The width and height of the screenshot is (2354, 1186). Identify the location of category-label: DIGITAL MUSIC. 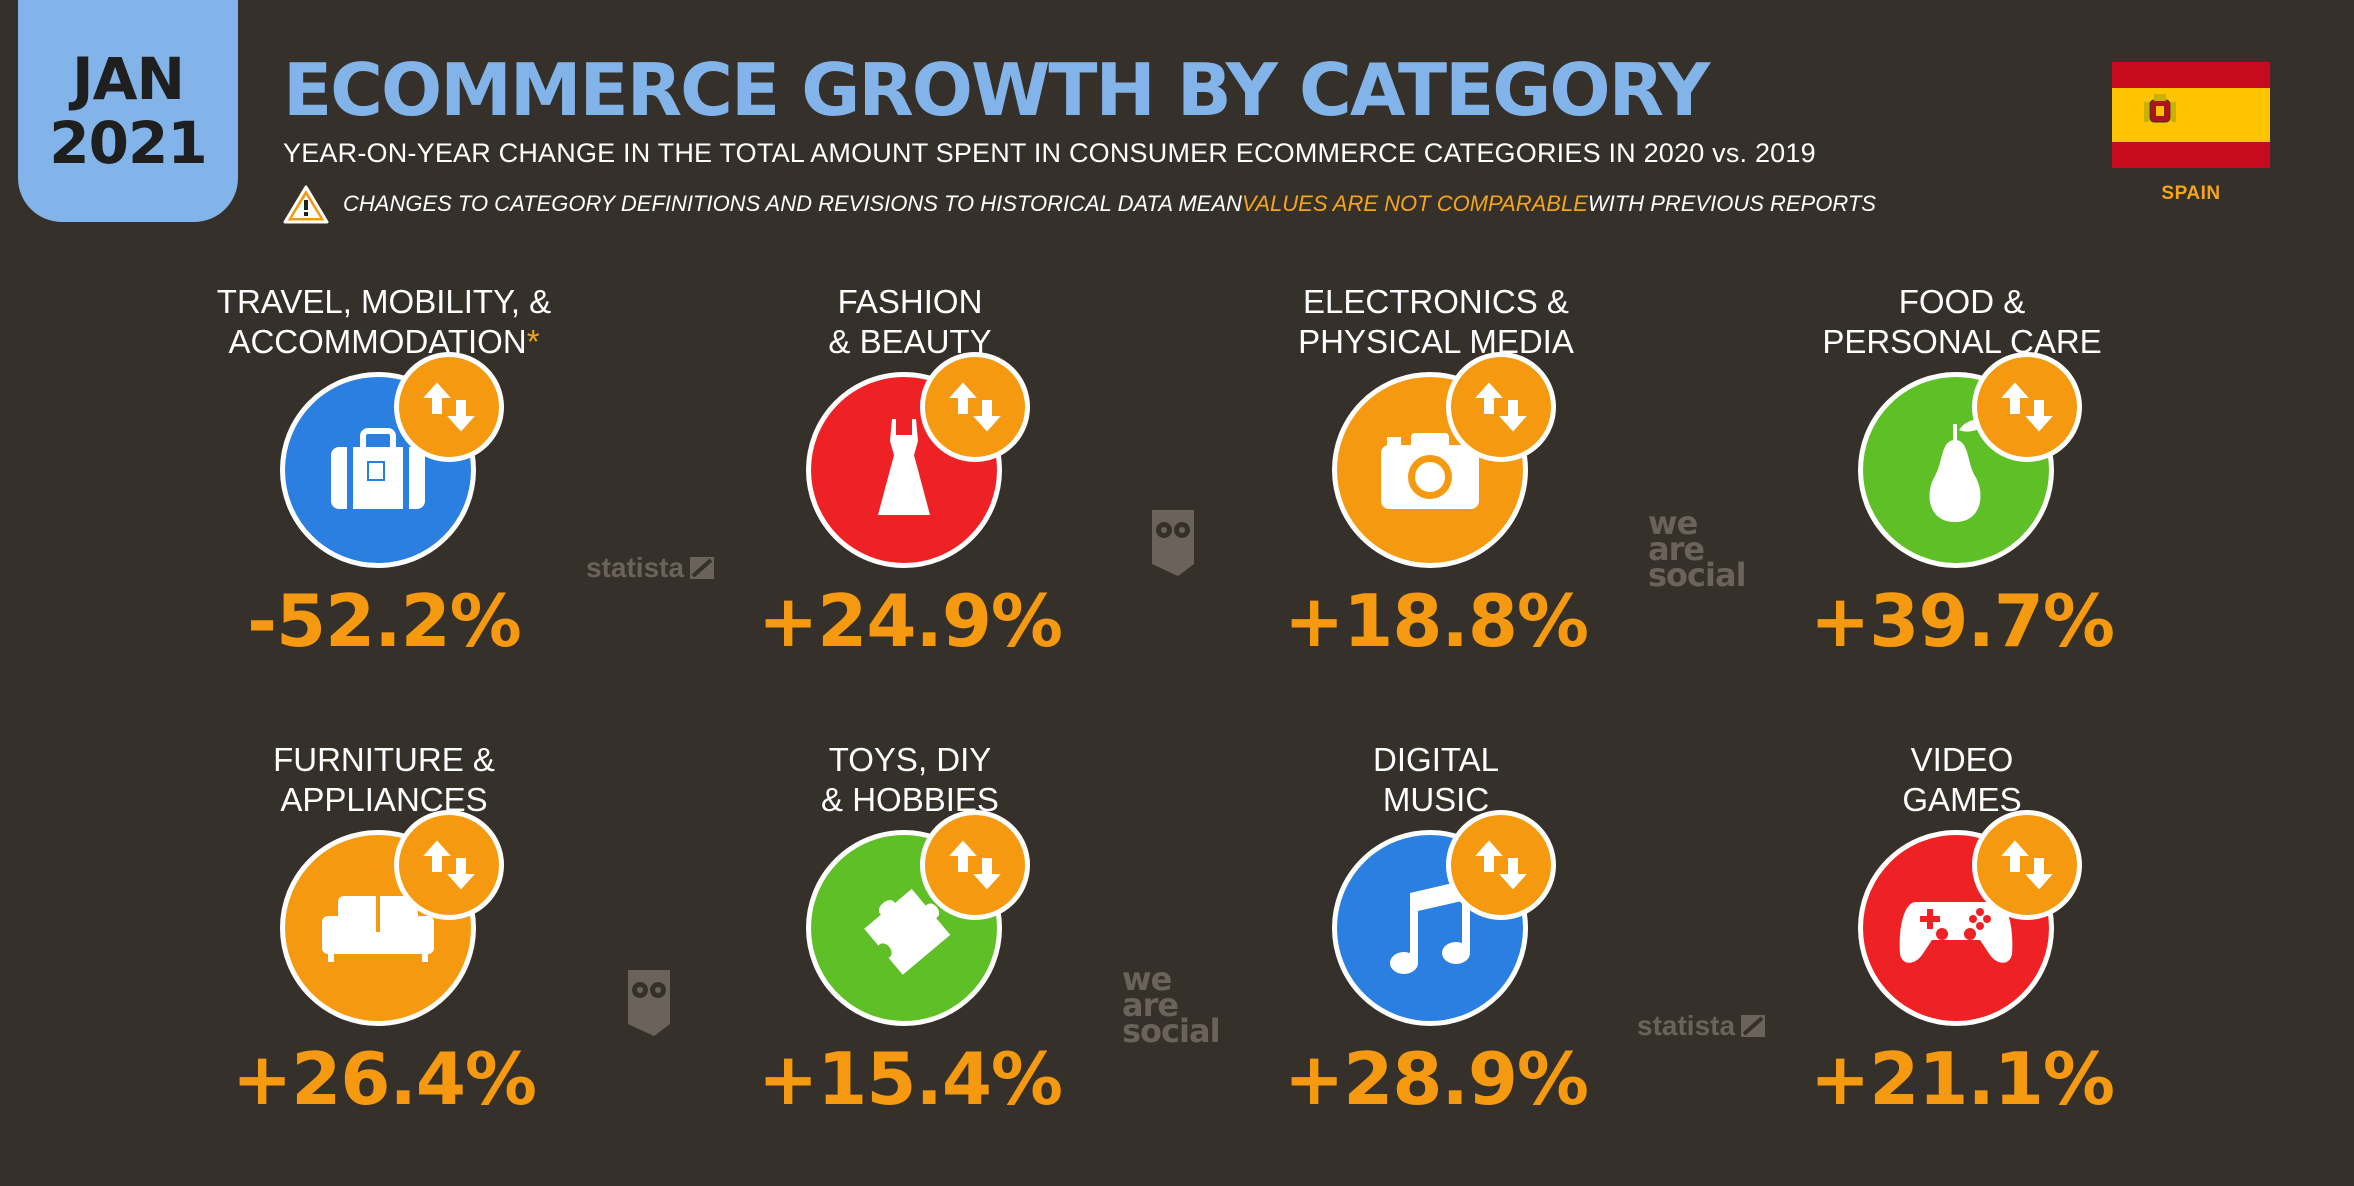
(1436, 780).